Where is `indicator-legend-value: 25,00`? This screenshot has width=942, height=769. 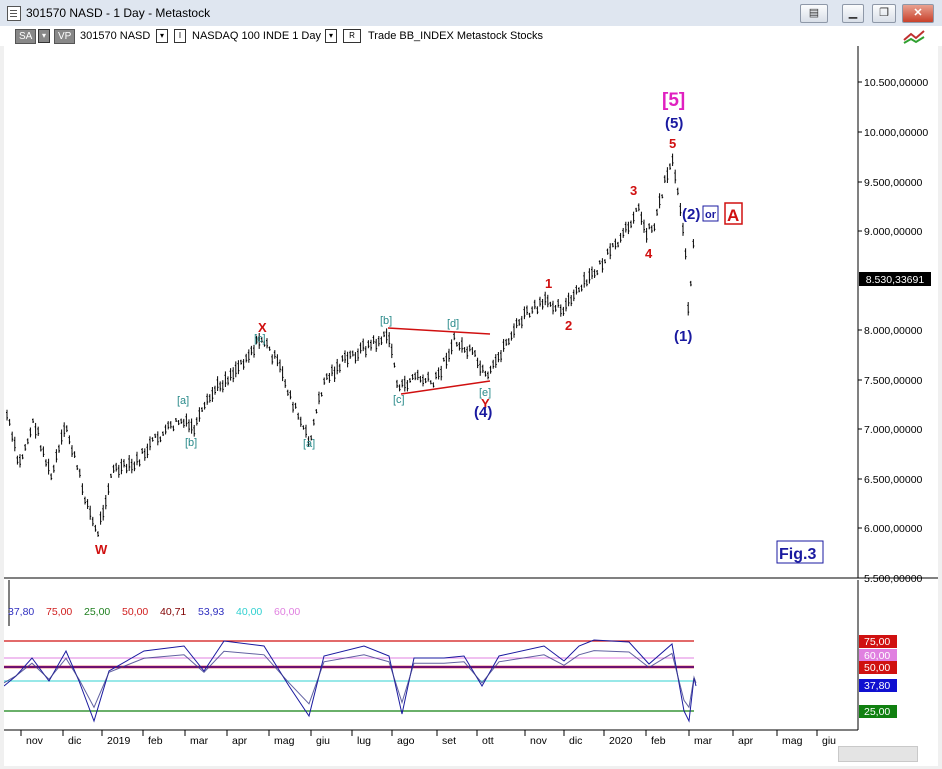 indicator-legend-value: 25,00 is located at coordinates (97, 612).